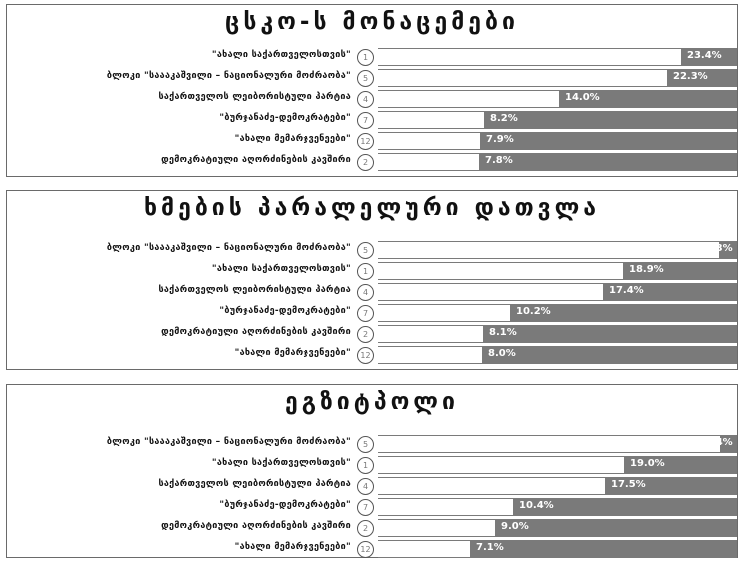  Describe the element at coordinates (500, 139) in the screenshot. I see `value-label: 7.9%` at that location.